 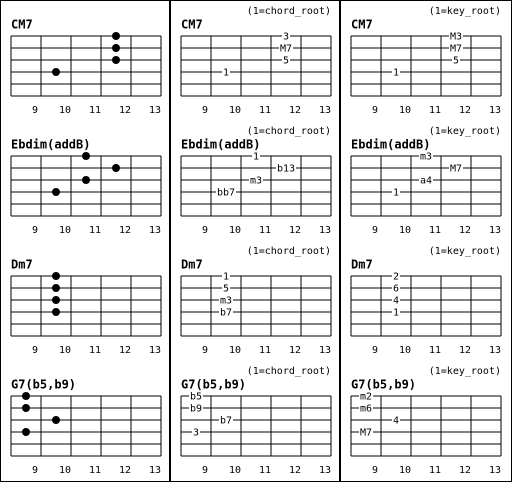 I want to click on interval-label: M3, so click(x=456, y=37).